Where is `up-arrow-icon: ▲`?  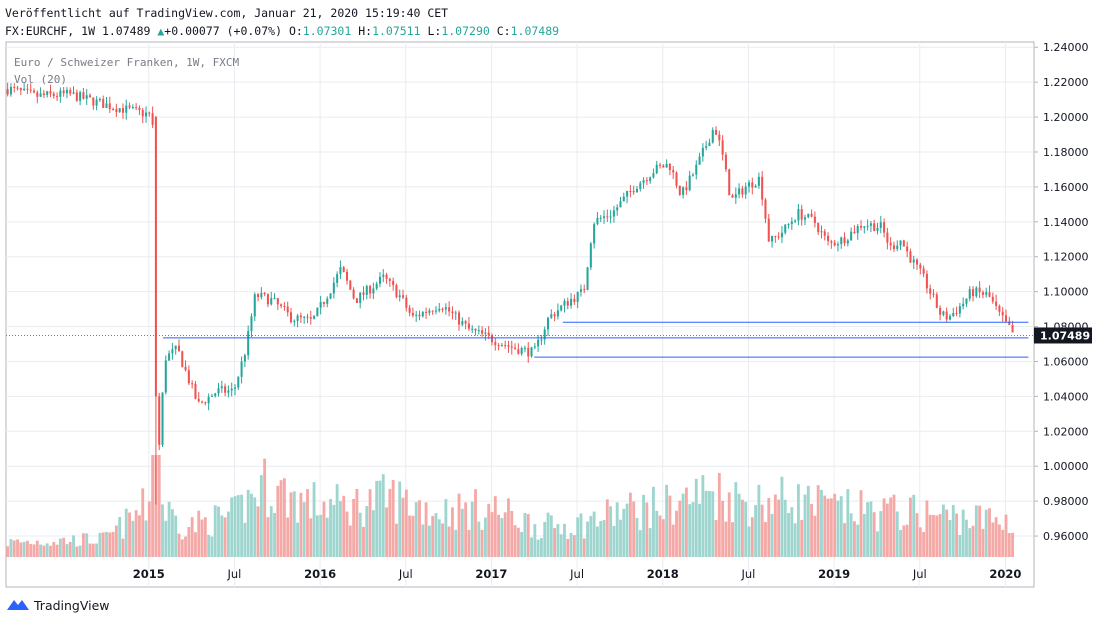
up-arrow-icon: ▲ is located at coordinates (161, 31).